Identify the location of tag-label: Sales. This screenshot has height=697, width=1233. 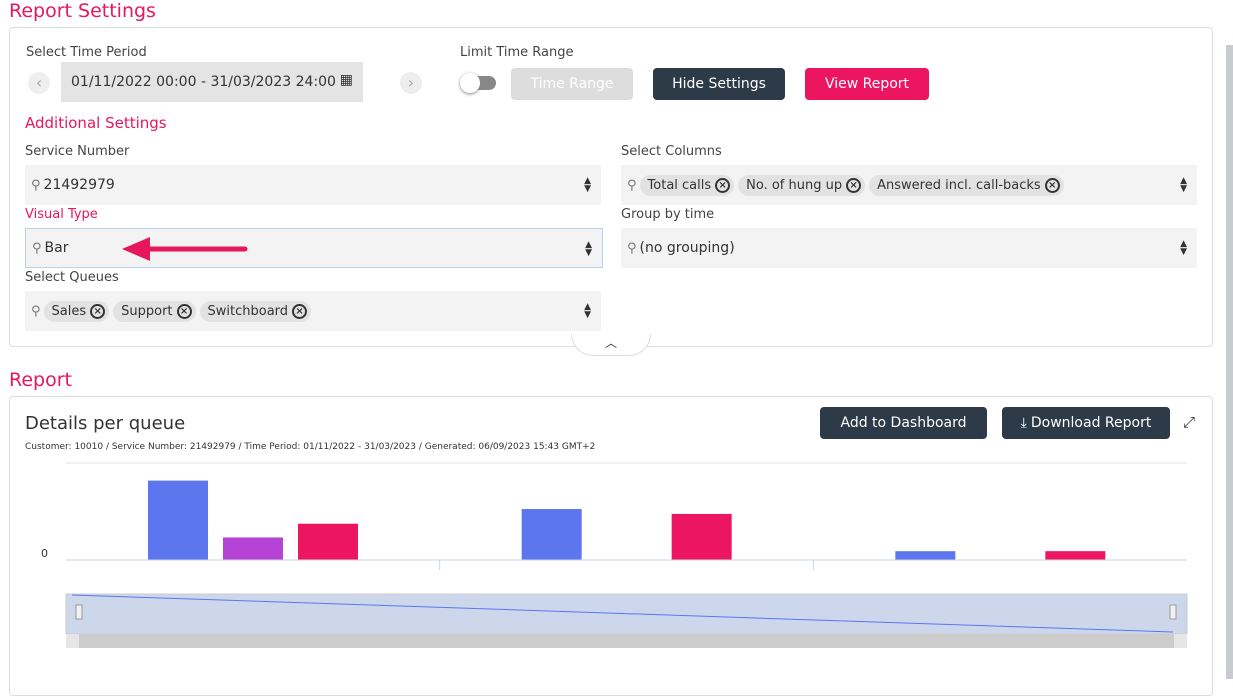
(69, 311).